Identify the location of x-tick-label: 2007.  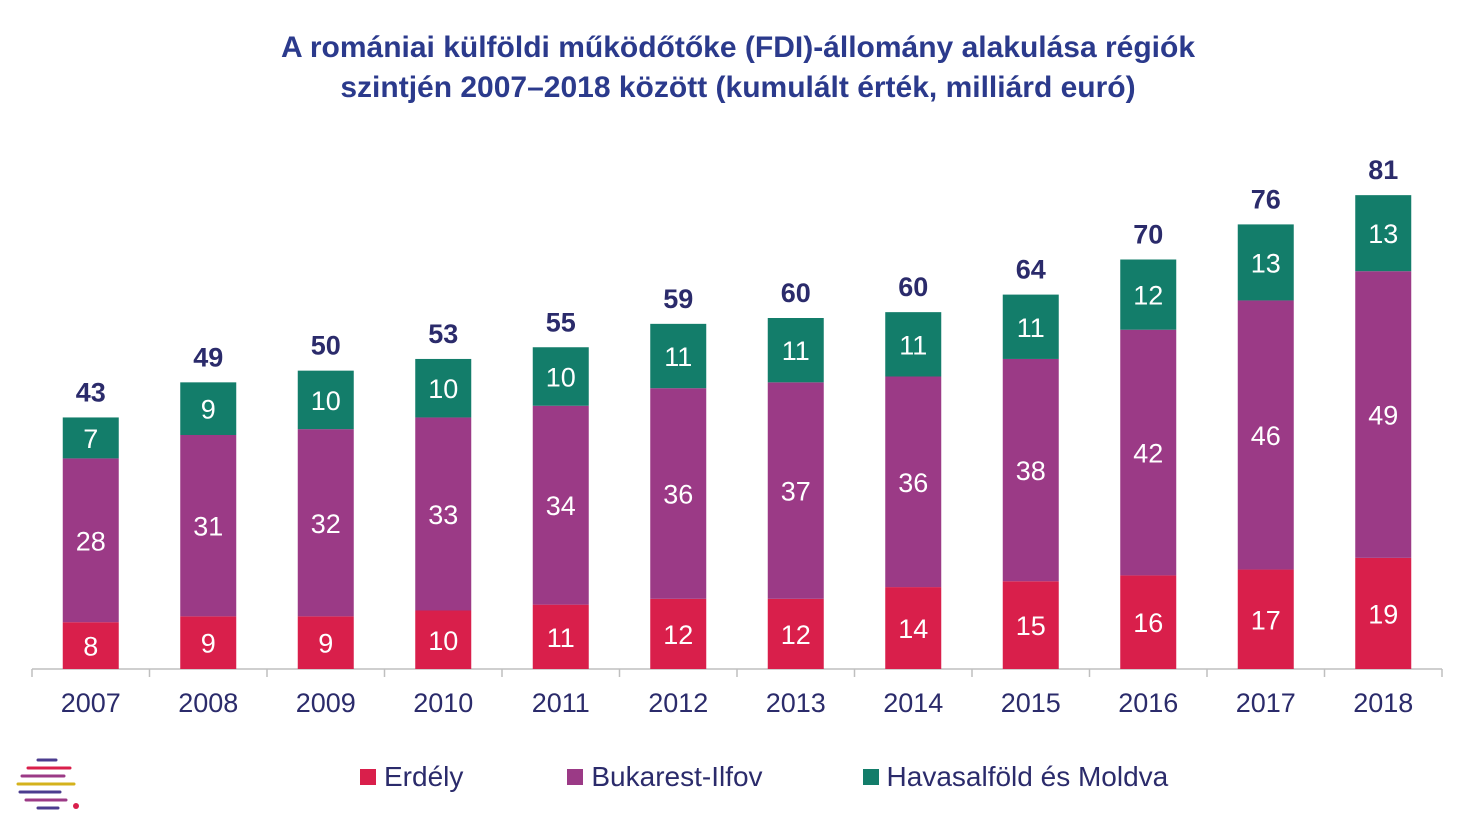
(91, 703).